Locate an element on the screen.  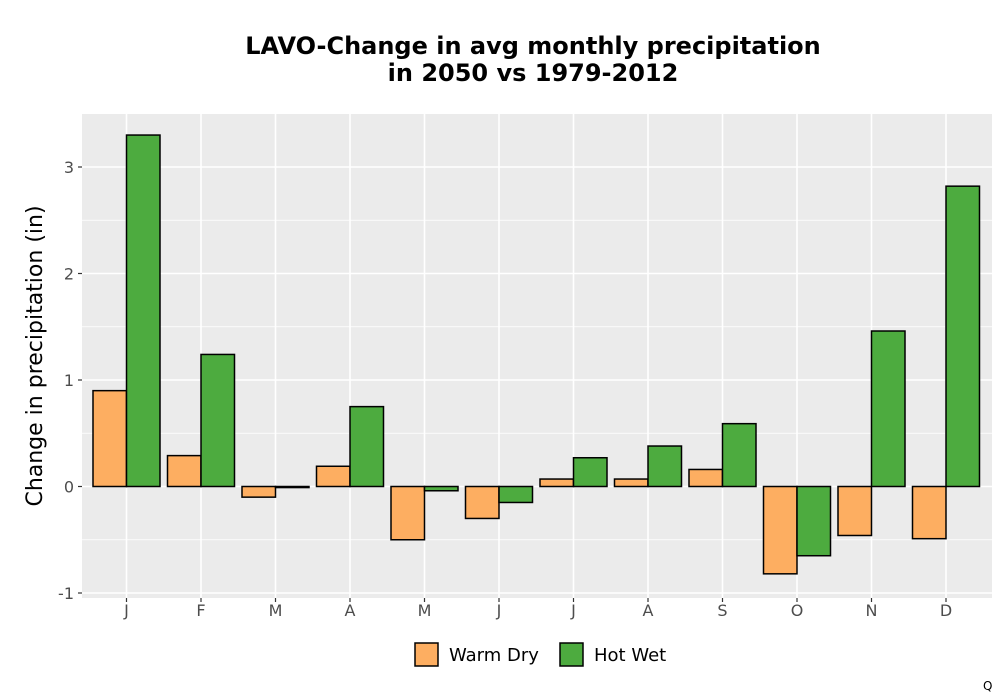
y-tick-label: 1 is located at coordinates (69, 380).